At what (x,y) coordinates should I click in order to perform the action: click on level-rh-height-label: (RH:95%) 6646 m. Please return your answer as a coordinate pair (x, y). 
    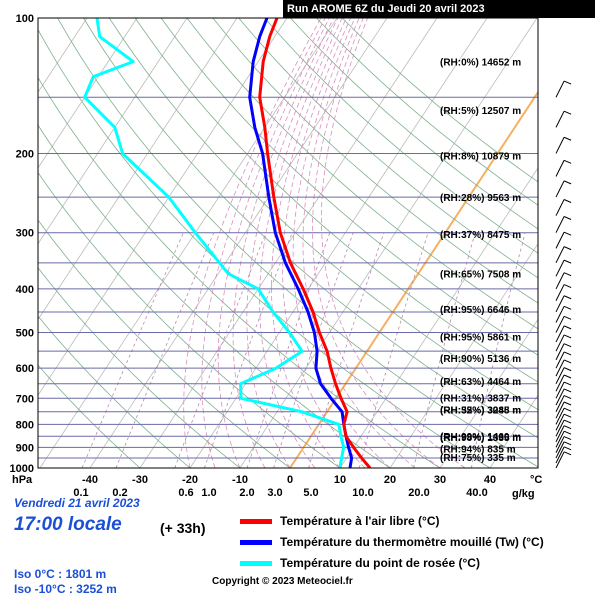
    Looking at the image, I should click on (480, 310).